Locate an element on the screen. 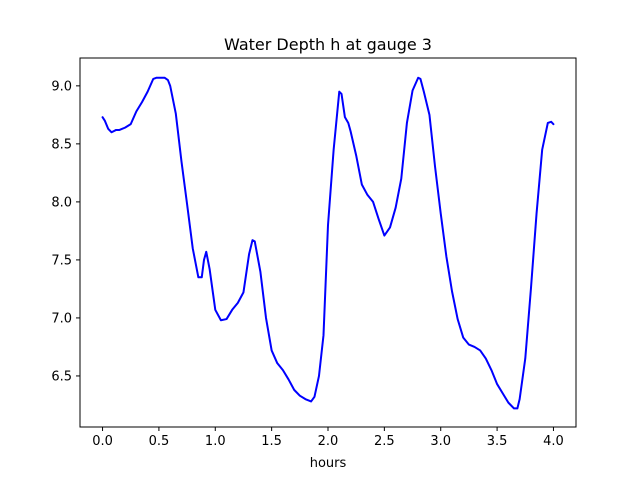  x-axis-label: hours is located at coordinates (328, 463).